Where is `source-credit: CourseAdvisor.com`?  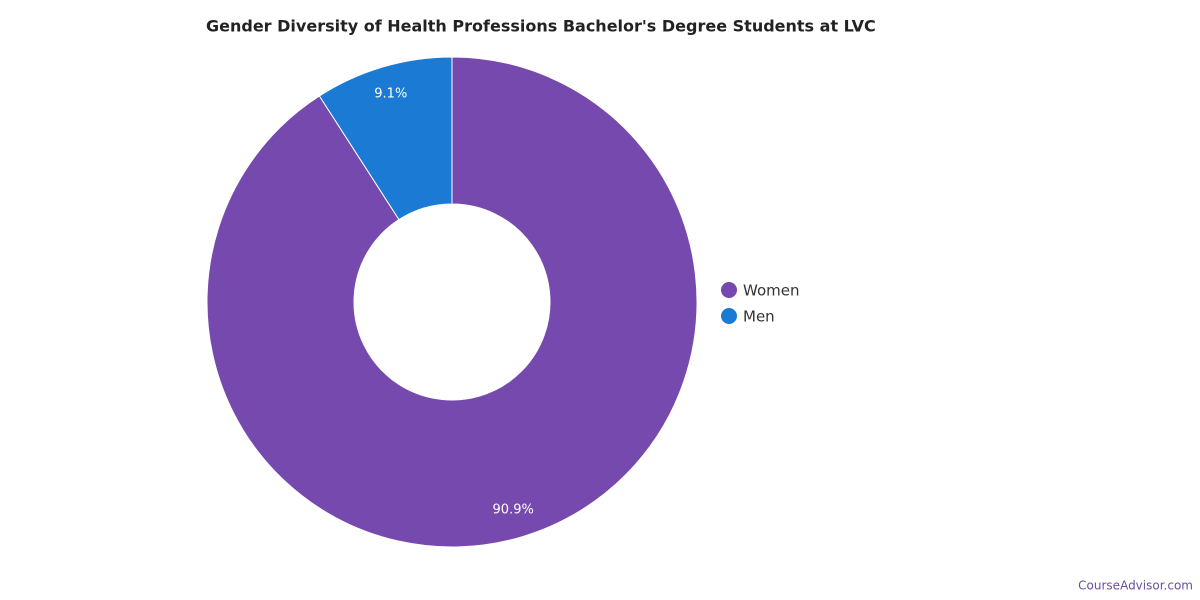
source-credit: CourseAdvisor.com is located at coordinates (1135, 586).